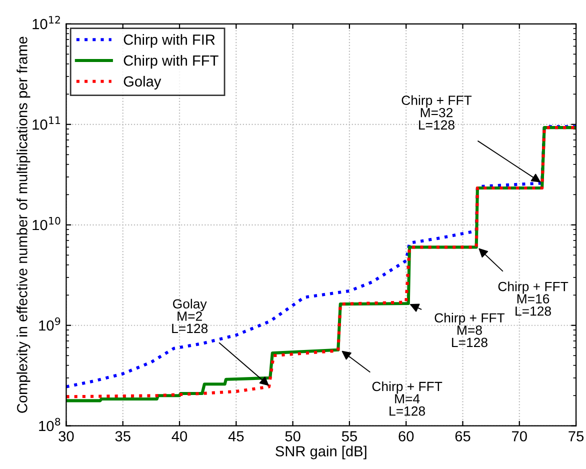 This screenshot has height=469, width=586. What do you see at coordinates (519, 436) in the screenshot?
I see `x-tick-label: 70` at bounding box center [519, 436].